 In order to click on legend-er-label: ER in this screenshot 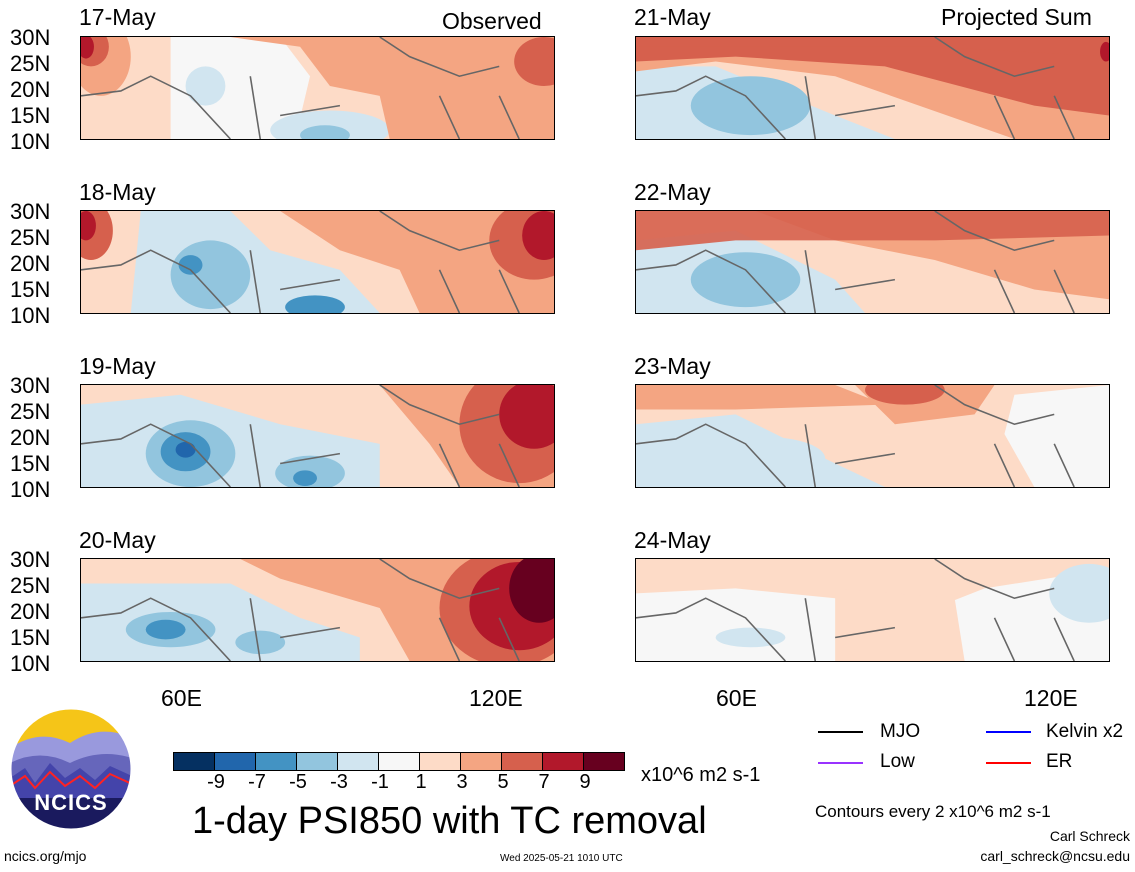, I will do `click(1059, 761)`.